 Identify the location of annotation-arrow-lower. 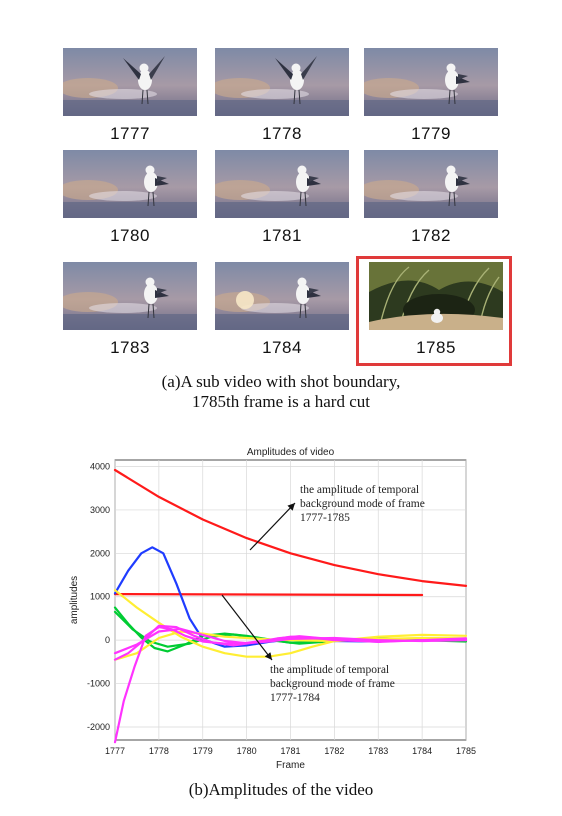
(247, 627).